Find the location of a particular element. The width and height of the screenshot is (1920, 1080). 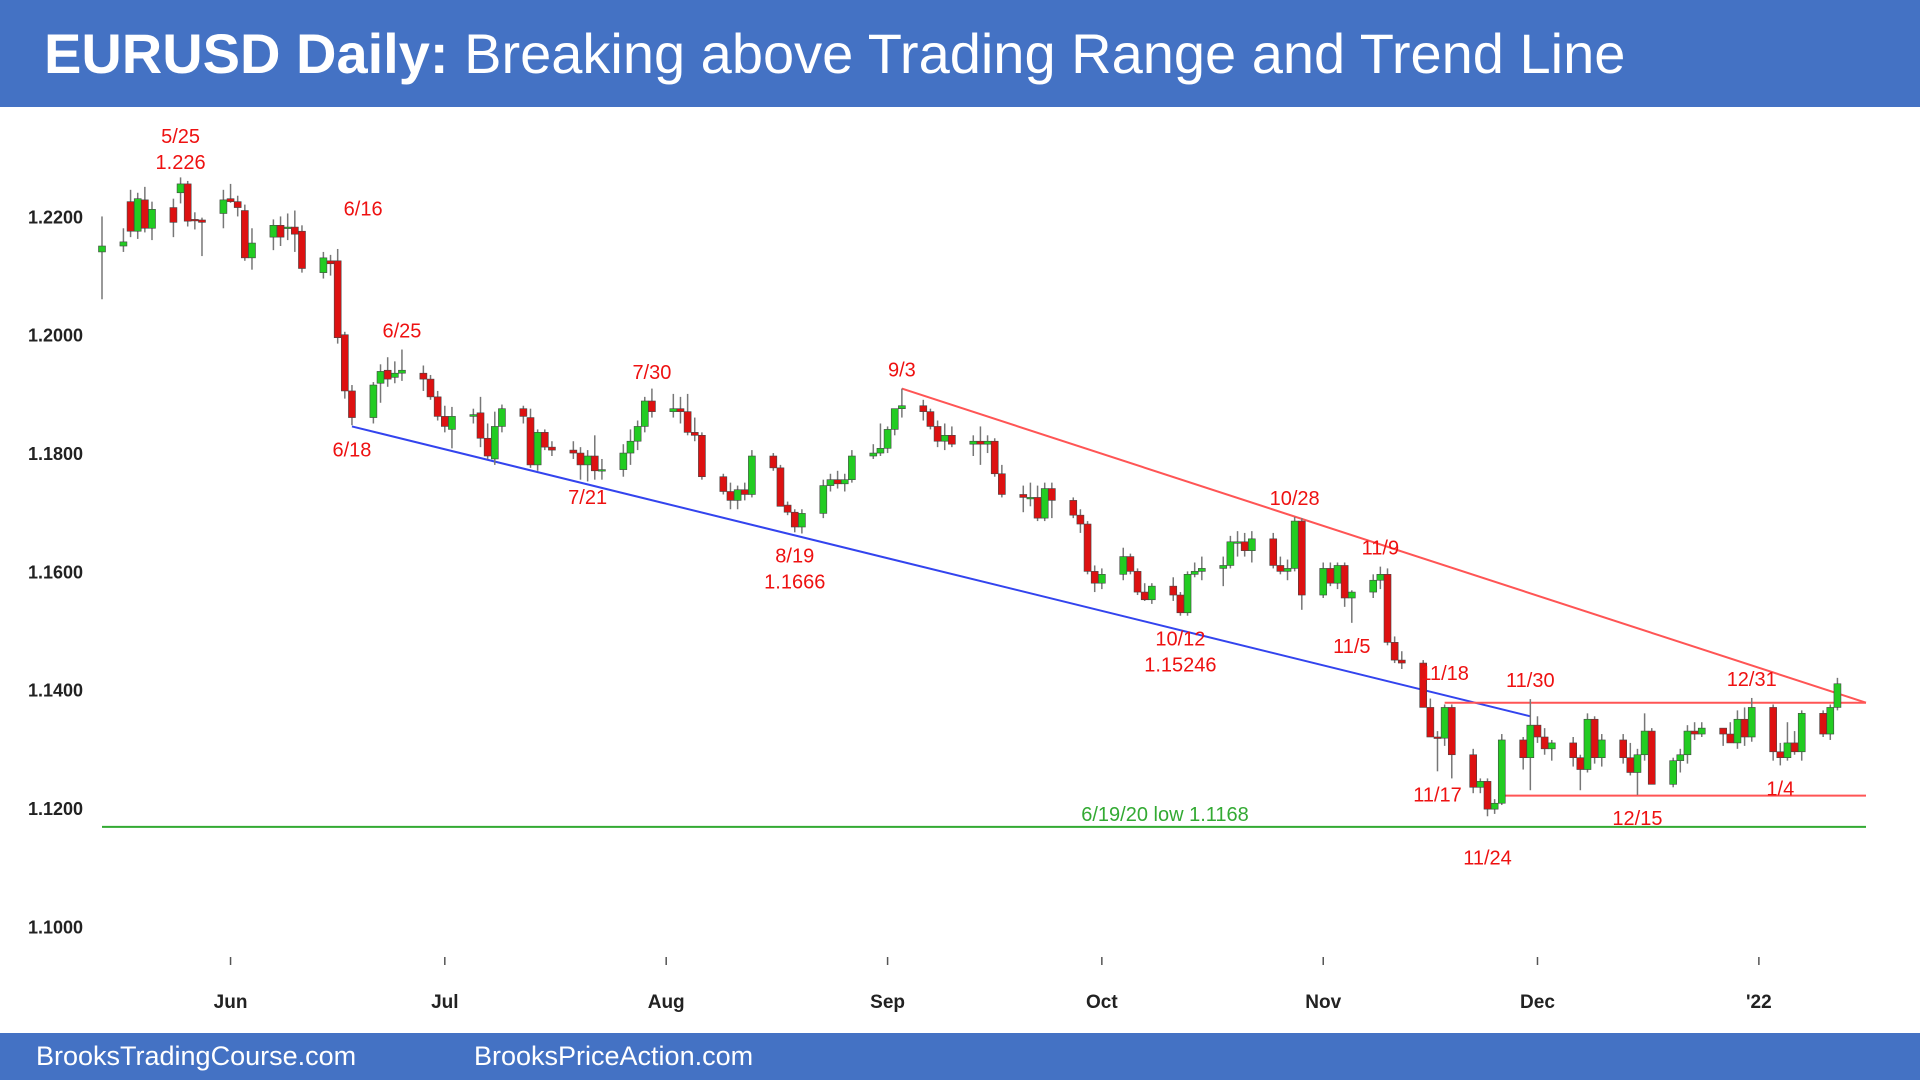

annotation-label: 12/31 is located at coordinates (1752, 680).